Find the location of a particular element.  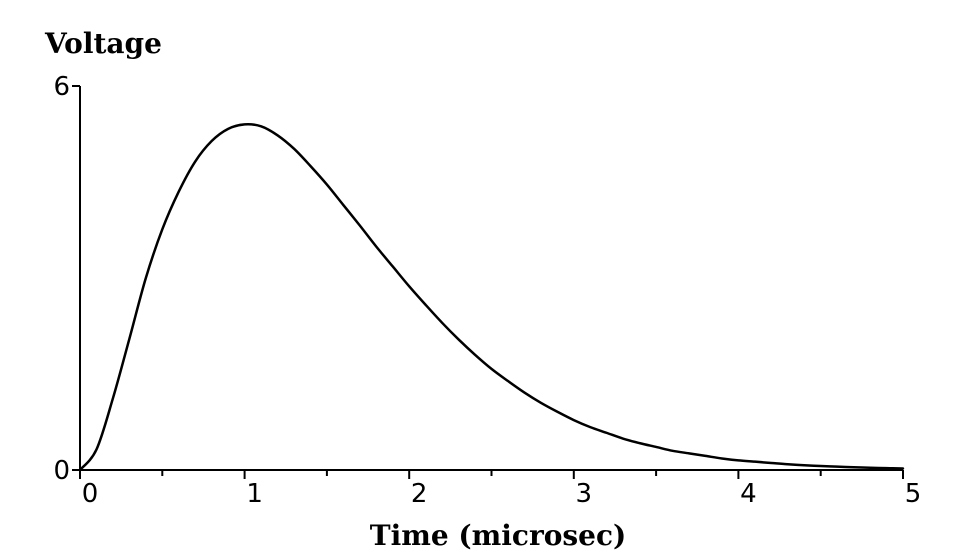

x-axis-title: Time (microsec) is located at coordinates (498, 535).